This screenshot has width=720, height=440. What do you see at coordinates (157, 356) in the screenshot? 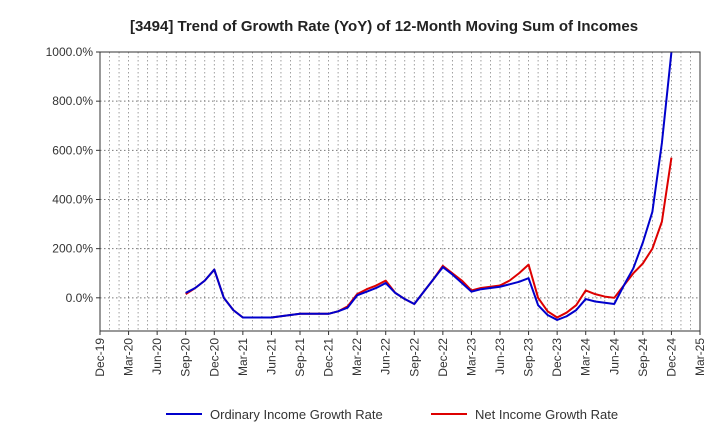
I see `x-tick-label: Jun-20` at bounding box center [157, 356].